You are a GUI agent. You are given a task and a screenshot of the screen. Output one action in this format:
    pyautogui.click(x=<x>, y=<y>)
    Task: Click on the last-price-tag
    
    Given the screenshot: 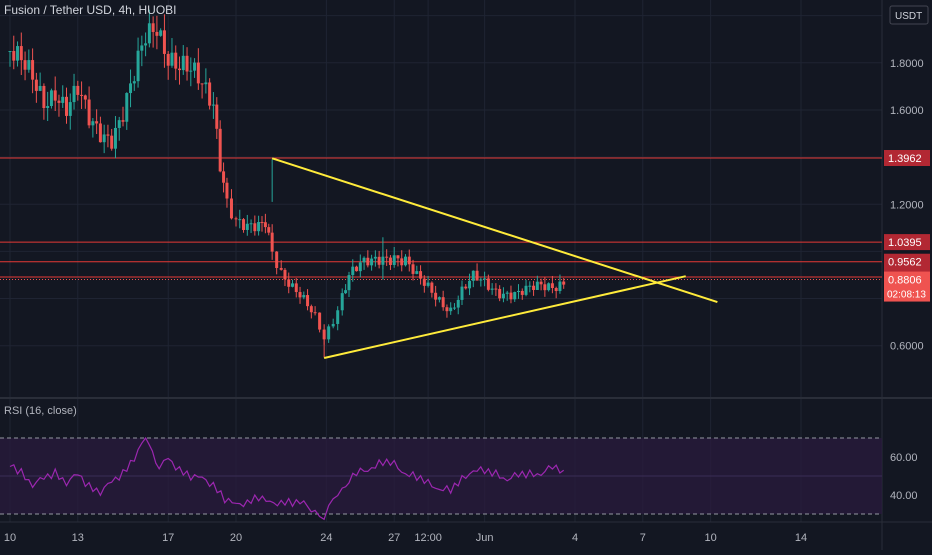 What is the action you would take?
    pyautogui.click(x=907, y=286)
    